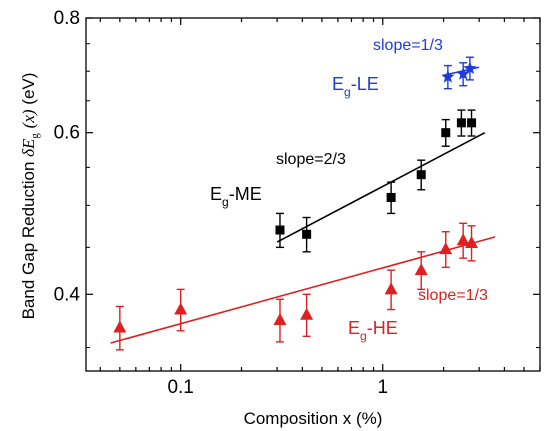 The height and width of the screenshot is (431, 550). What do you see at coordinates (236, 196) in the screenshot?
I see `series-me-label: Eg-ME` at bounding box center [236, 196].